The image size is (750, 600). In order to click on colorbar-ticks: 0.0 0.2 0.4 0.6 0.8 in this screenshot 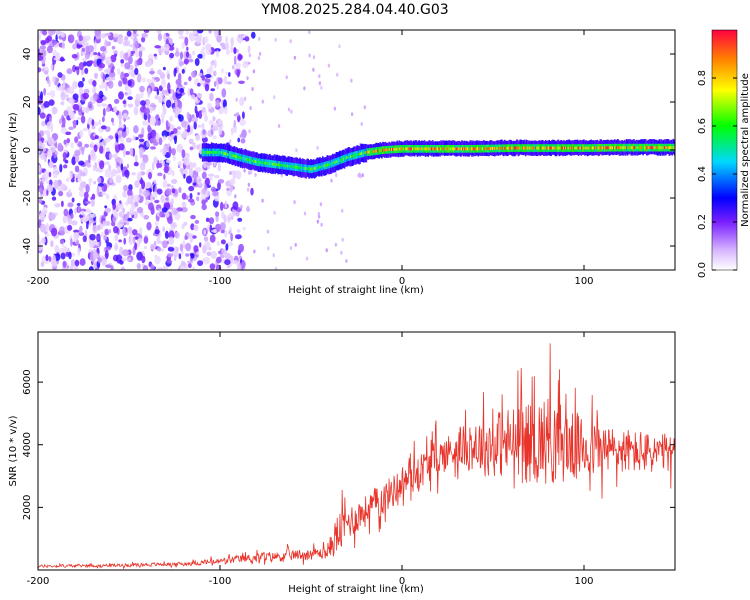, I will do `click(717, 174)`.